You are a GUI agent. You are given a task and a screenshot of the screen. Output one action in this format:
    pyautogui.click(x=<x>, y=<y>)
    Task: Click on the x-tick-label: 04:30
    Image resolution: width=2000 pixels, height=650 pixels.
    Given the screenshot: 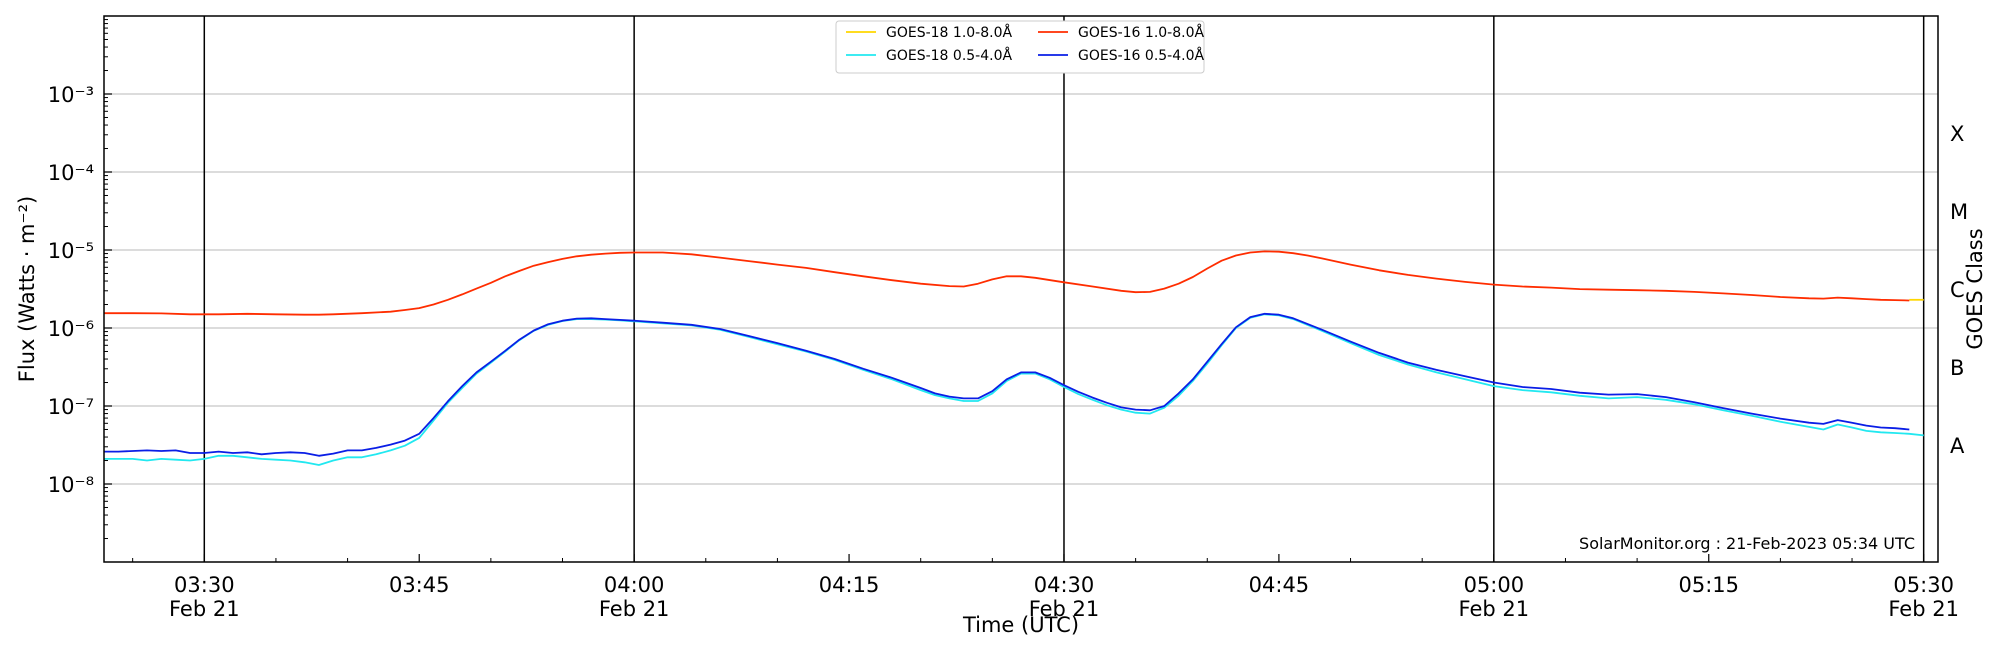 What is the action you would take?
    pyautogui.click(x=1064, y=585)
    